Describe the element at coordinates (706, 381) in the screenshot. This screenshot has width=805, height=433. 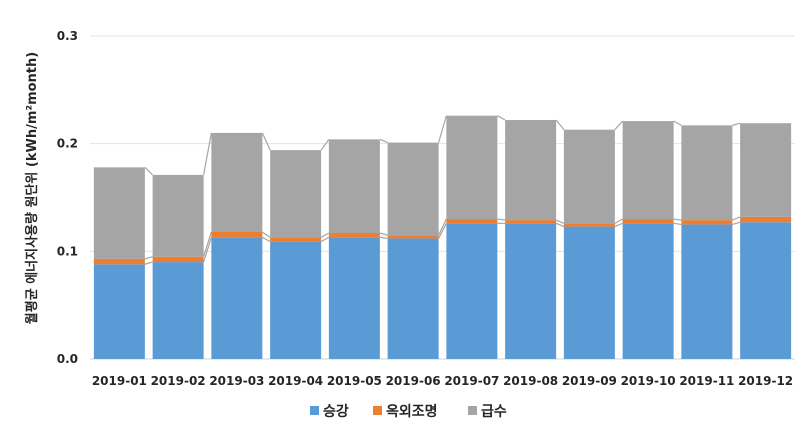
I see `x-tick-label: 2019-11` at that location.